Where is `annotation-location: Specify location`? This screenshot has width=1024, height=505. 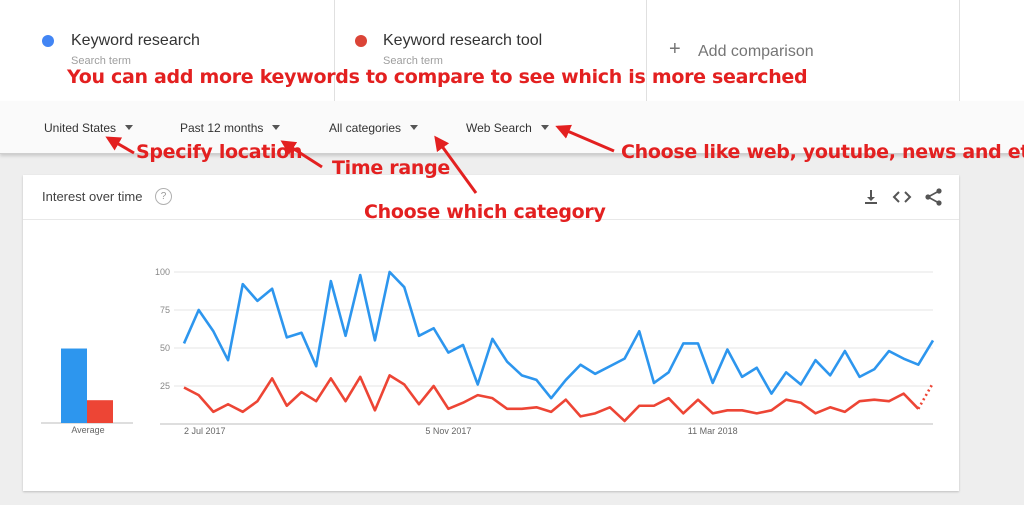
annotation-location: Specify location is located at coordinates (219, 152).